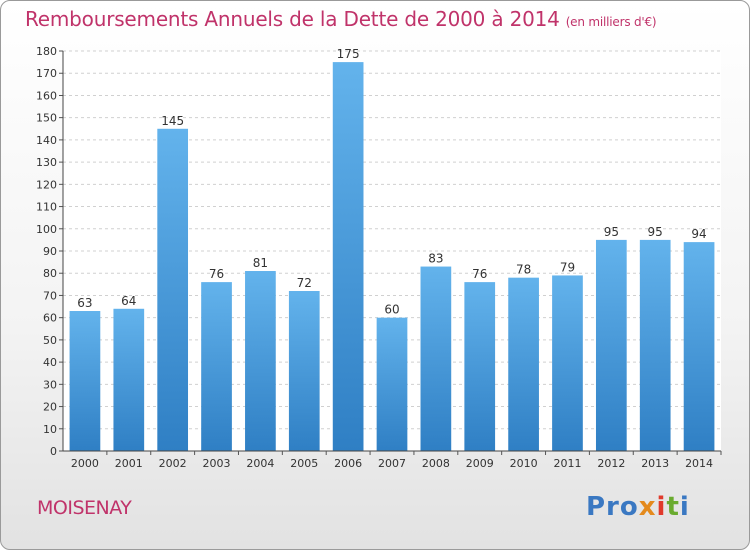 This screenshot has width=750, height=550. What do you see at coordinates (129, 463) in the screenshot?
I see `x-tick-label: 2001` at bounding box center [129, 463].